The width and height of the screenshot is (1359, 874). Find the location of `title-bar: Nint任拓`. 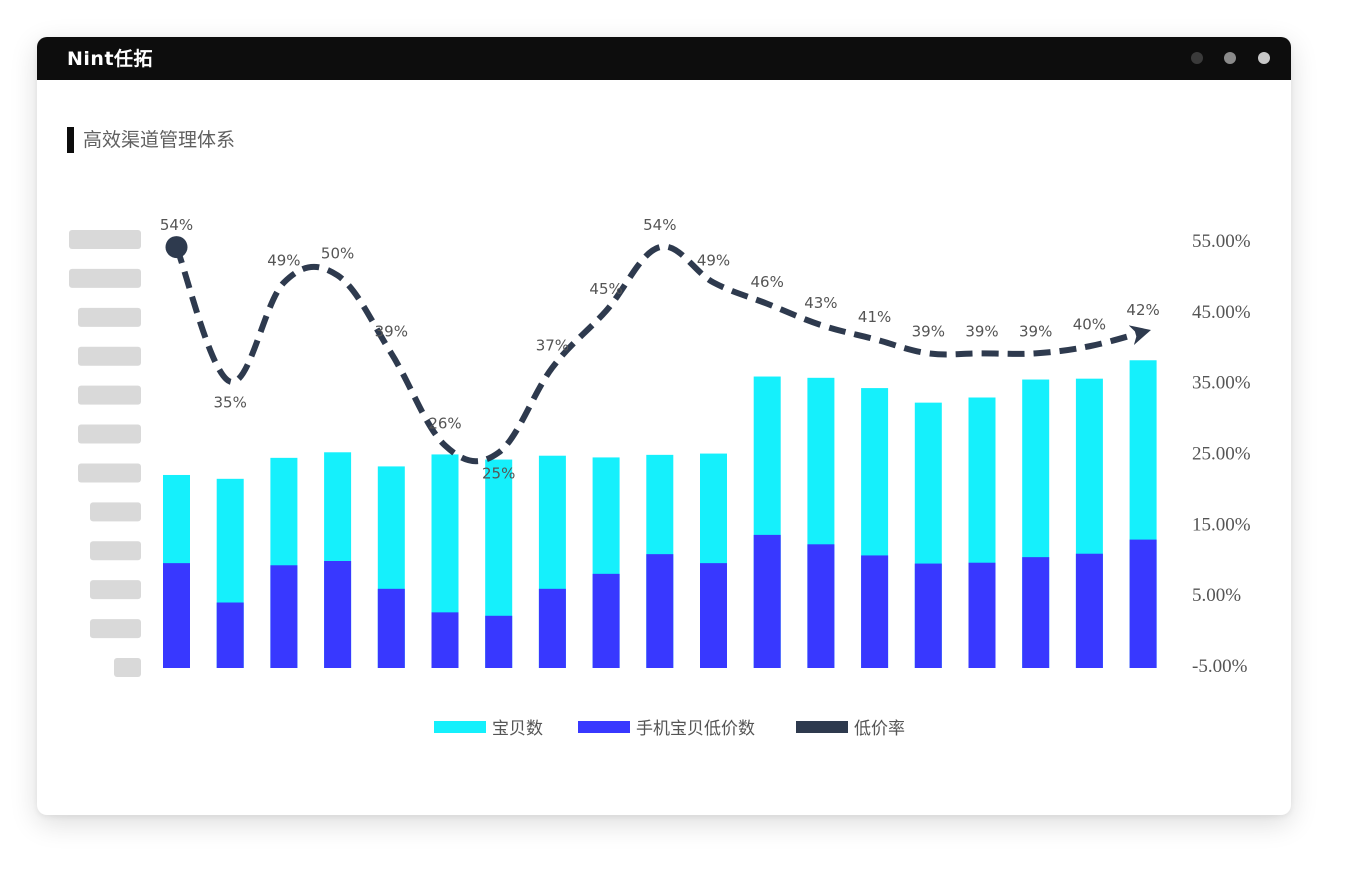

title-bar: Nint任拓 is located at coordinates (664, 58).